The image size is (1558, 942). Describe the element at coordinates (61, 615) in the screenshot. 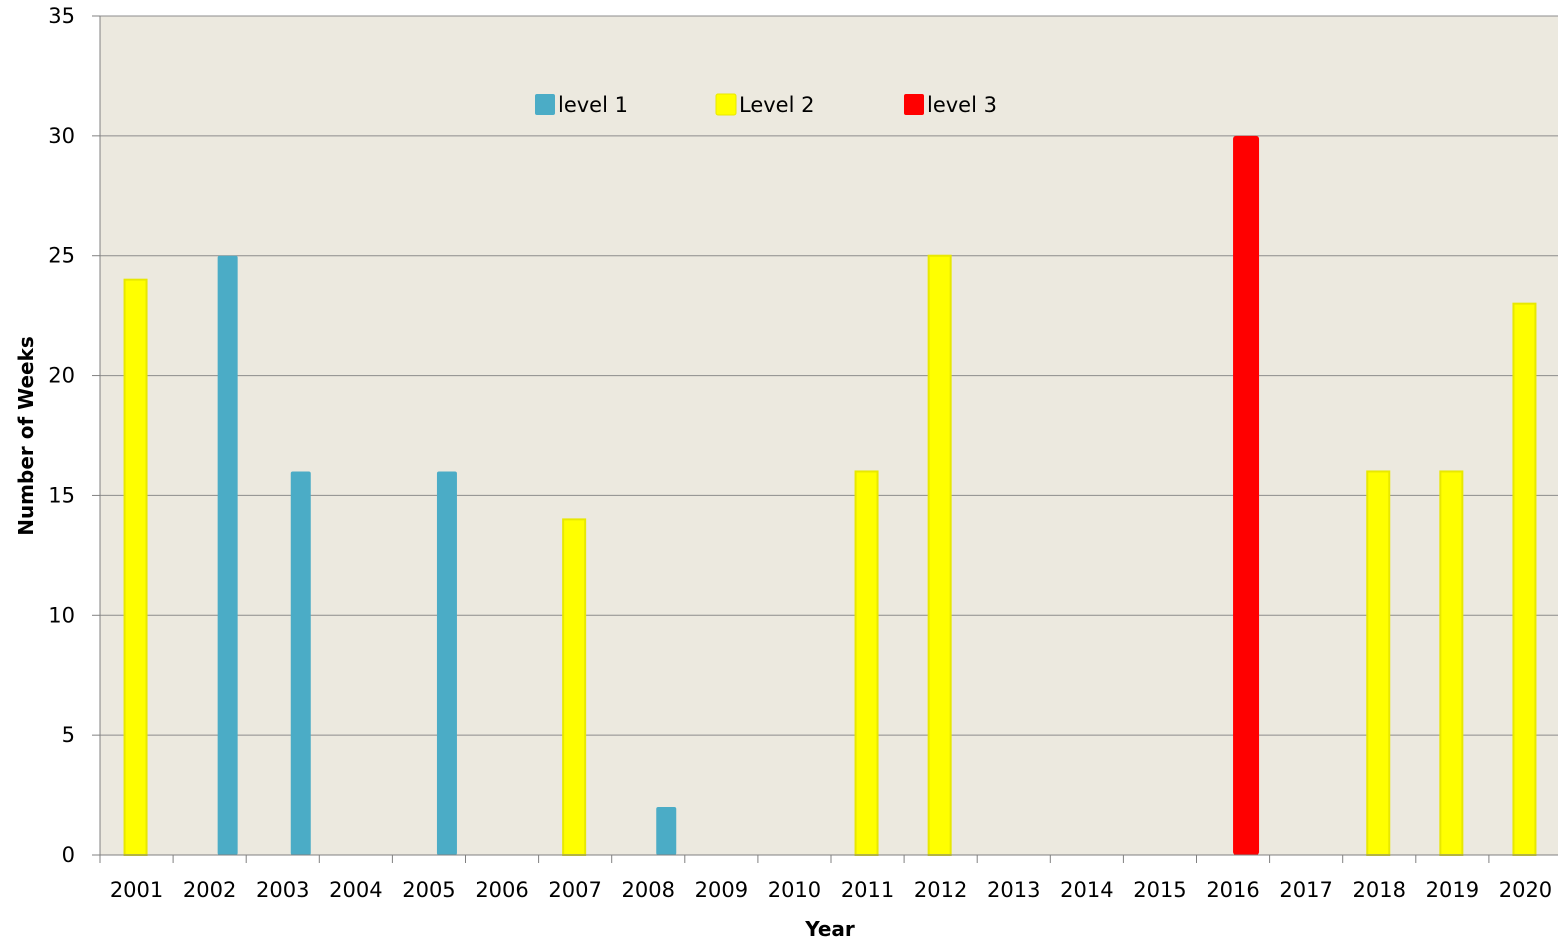

I see `y-tick-label: 10` at that location.